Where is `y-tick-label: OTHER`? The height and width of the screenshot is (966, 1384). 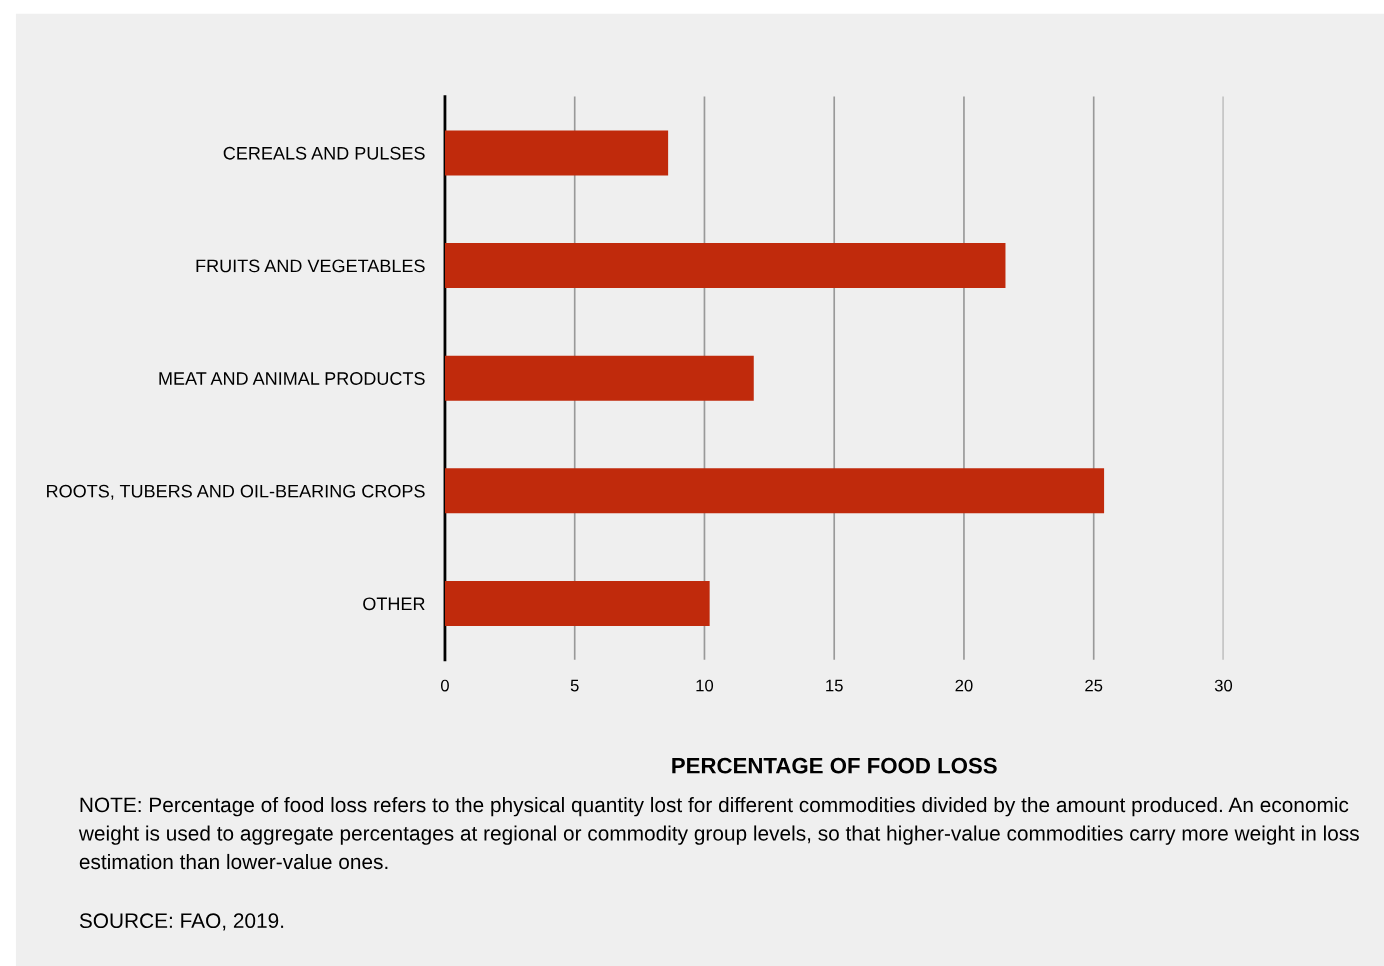
y-tick-label: OTHER is located at coordinates (394, 604).